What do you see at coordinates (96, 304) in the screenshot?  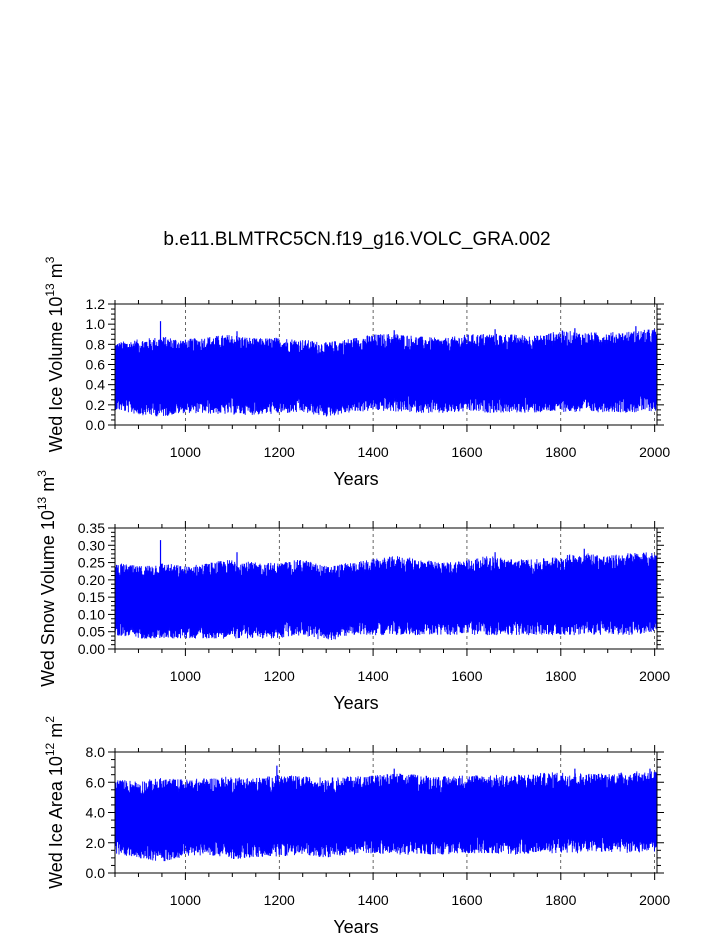 I see `y-tick-label: 1.2` at bounding box center [96, 304].